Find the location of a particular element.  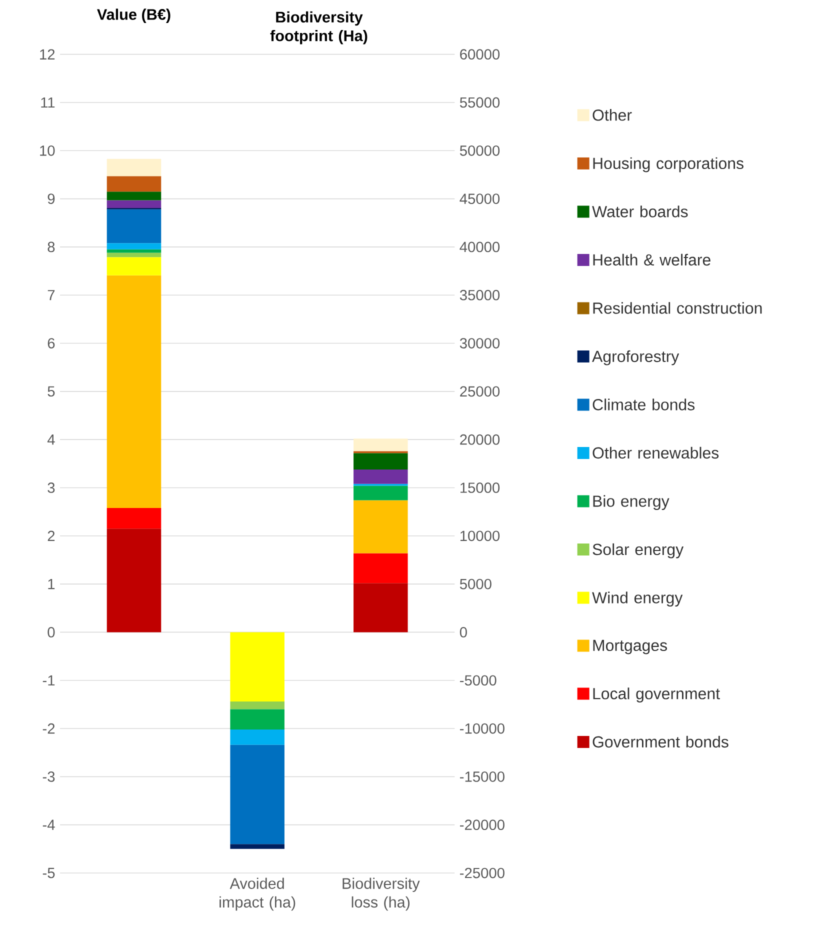

y2-axis-title: Biodiversity footprint (Ha) is located at coordinates (319, 27).